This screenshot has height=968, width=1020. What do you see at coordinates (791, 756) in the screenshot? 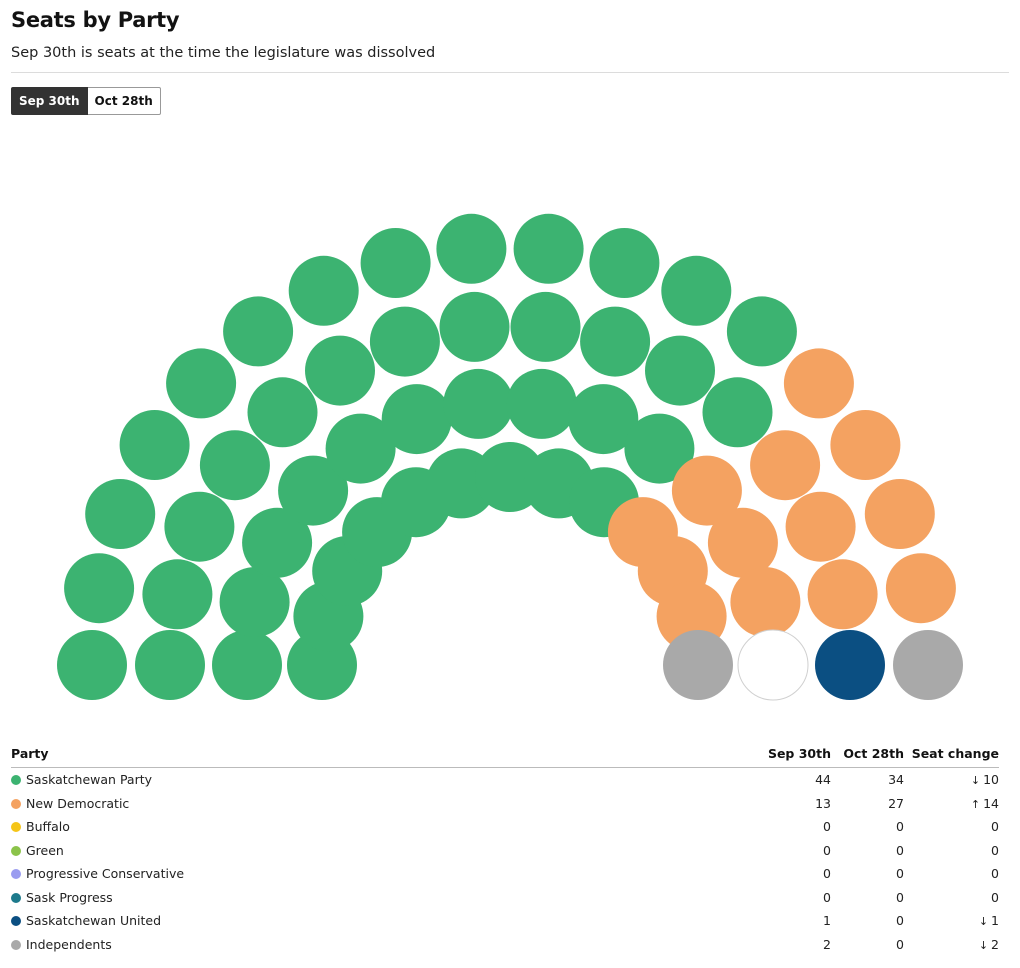
I see `col-header-sep30: Sep 30th` at bounding box center [791, 756].